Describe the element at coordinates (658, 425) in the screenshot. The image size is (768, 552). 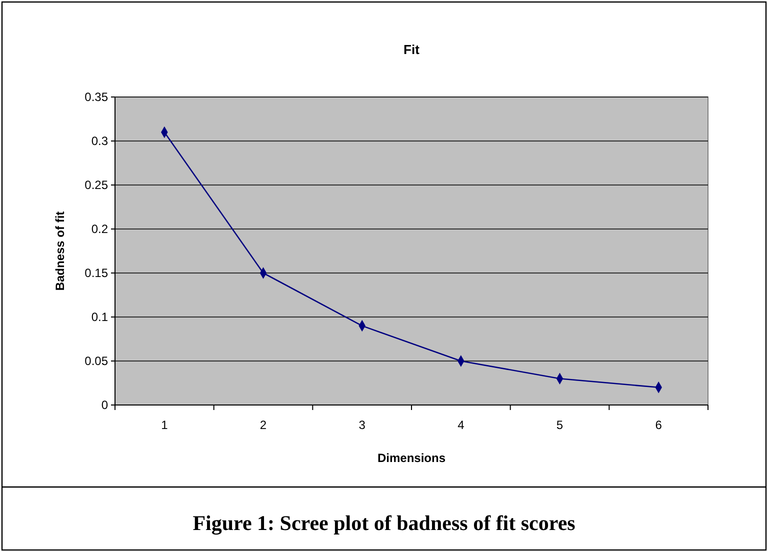
I see `x-tick-label: 6` at that location.